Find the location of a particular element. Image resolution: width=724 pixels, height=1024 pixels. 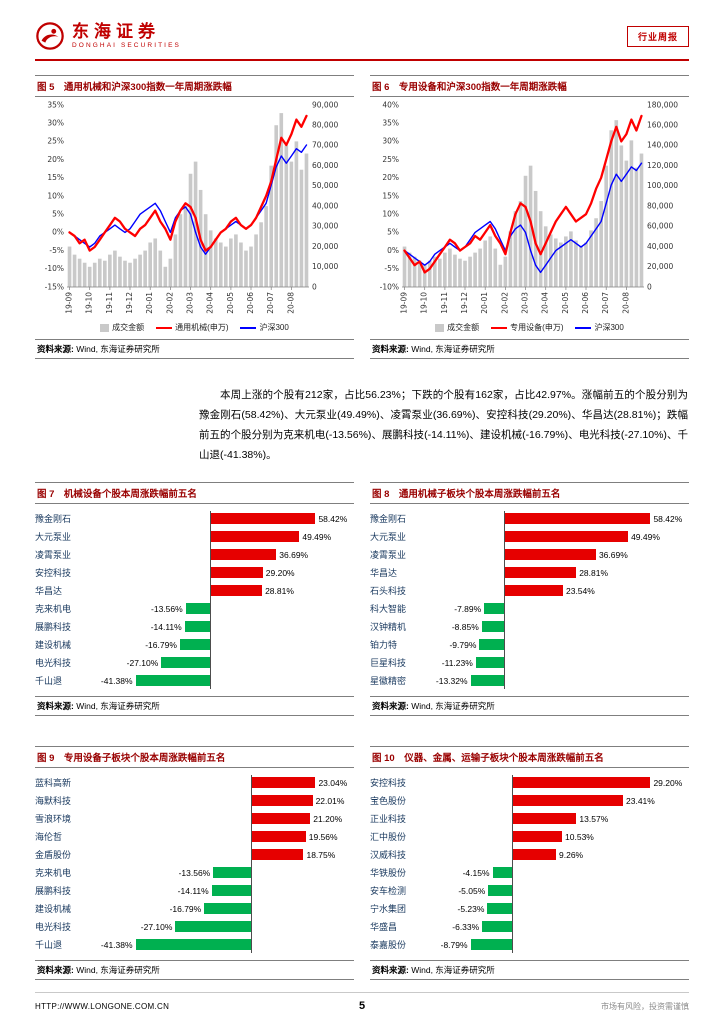

zero-axis-line is located at coordinates (211, 599).